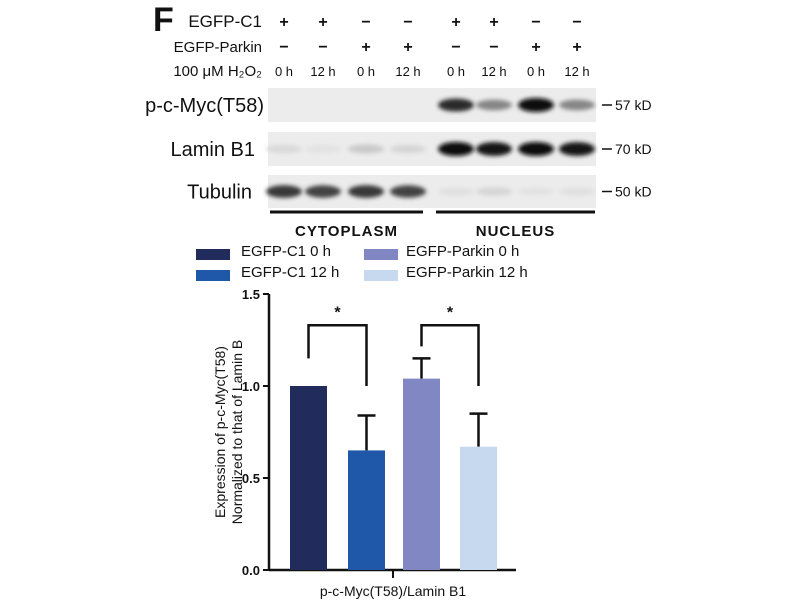  I want to click on y-axis-label-line: Normalized to that of Lamin B, so click(237, 432).